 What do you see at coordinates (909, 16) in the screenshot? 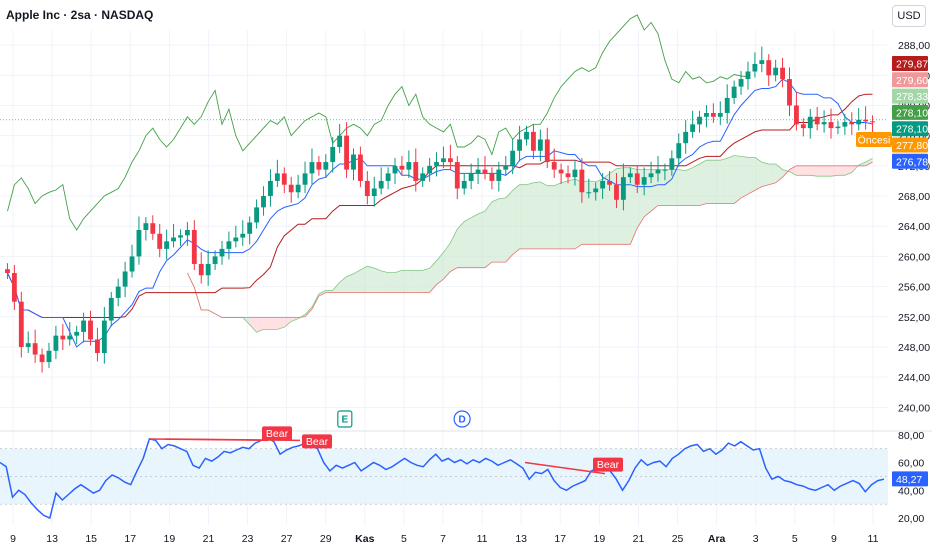
I see `currency-button: USD` at bounding box center [909, 16].